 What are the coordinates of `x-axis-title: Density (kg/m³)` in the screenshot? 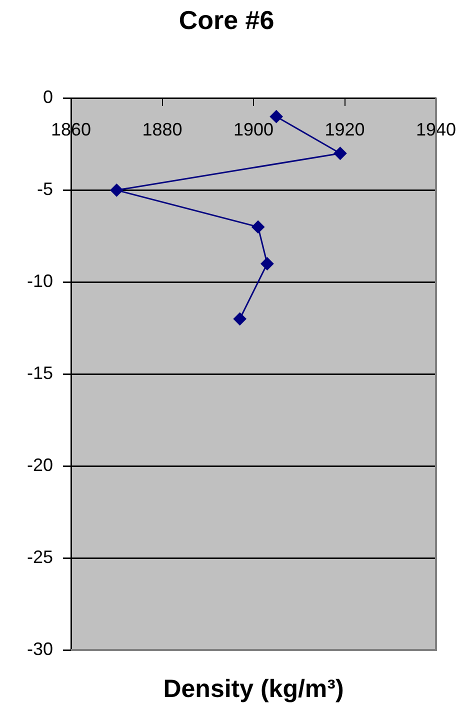 It's located at (253, 688).